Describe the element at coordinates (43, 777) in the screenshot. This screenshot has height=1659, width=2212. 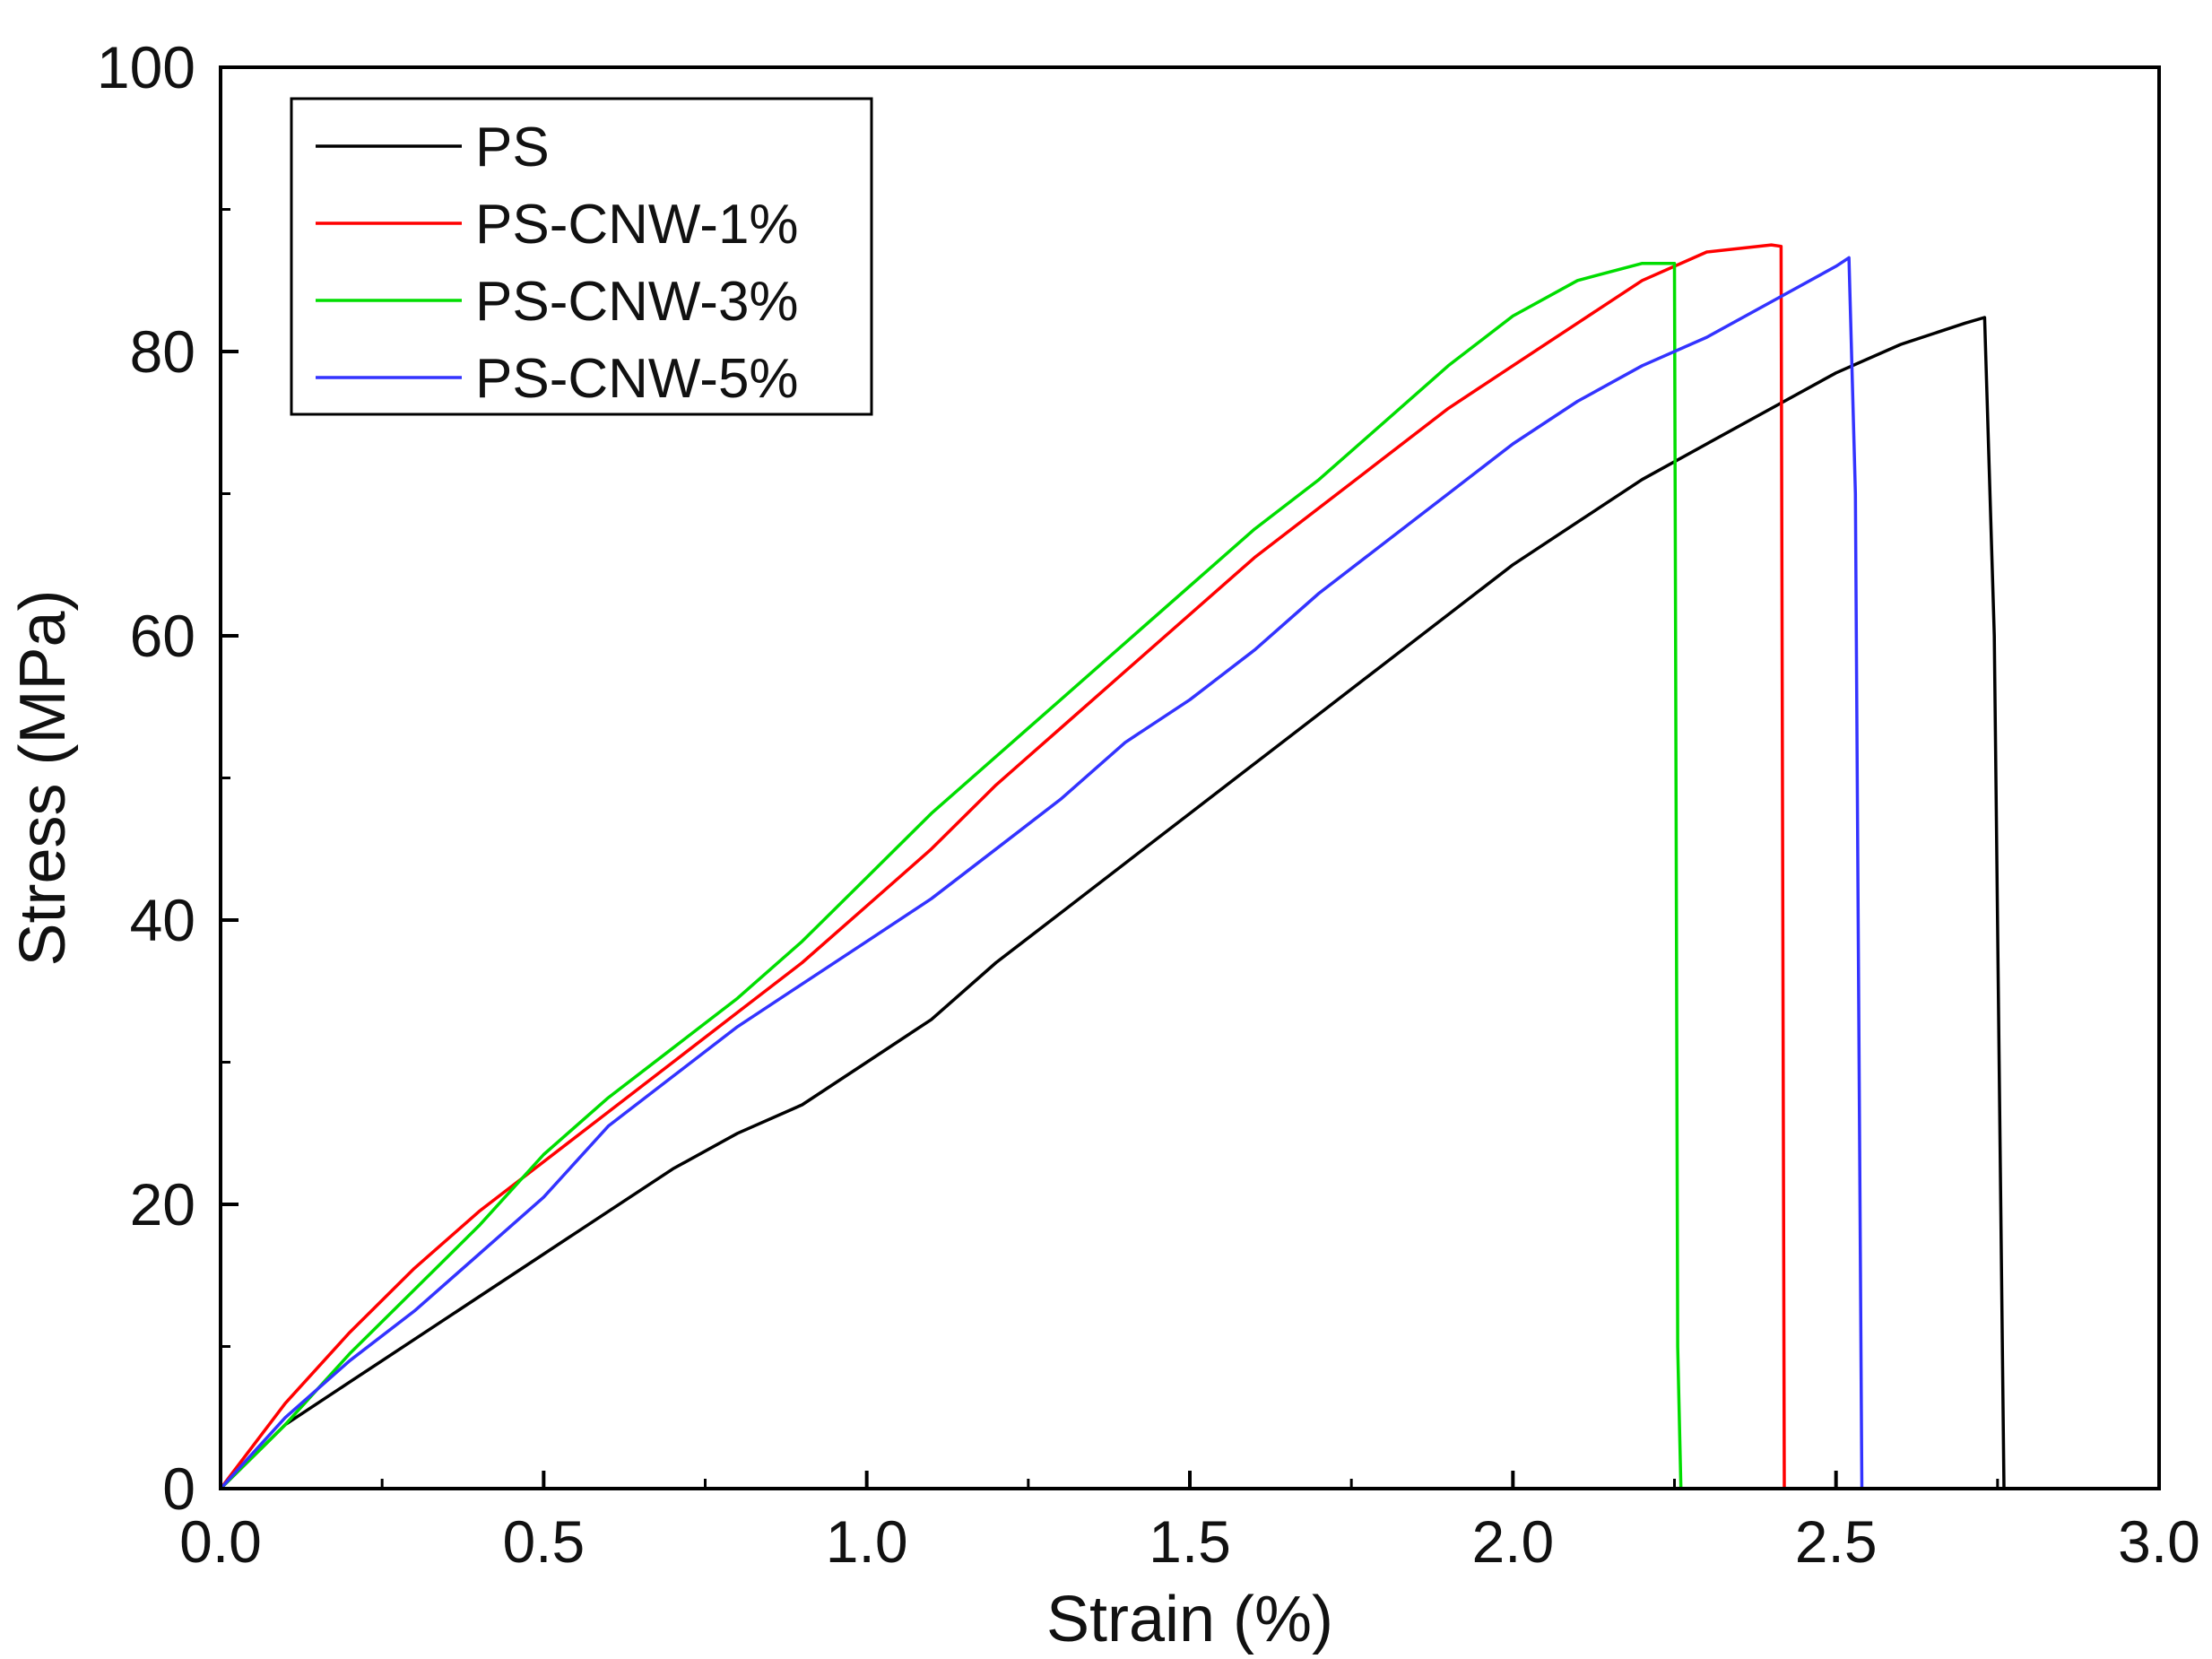
I see `y-axis-title: Stress (MPa)` at that location.